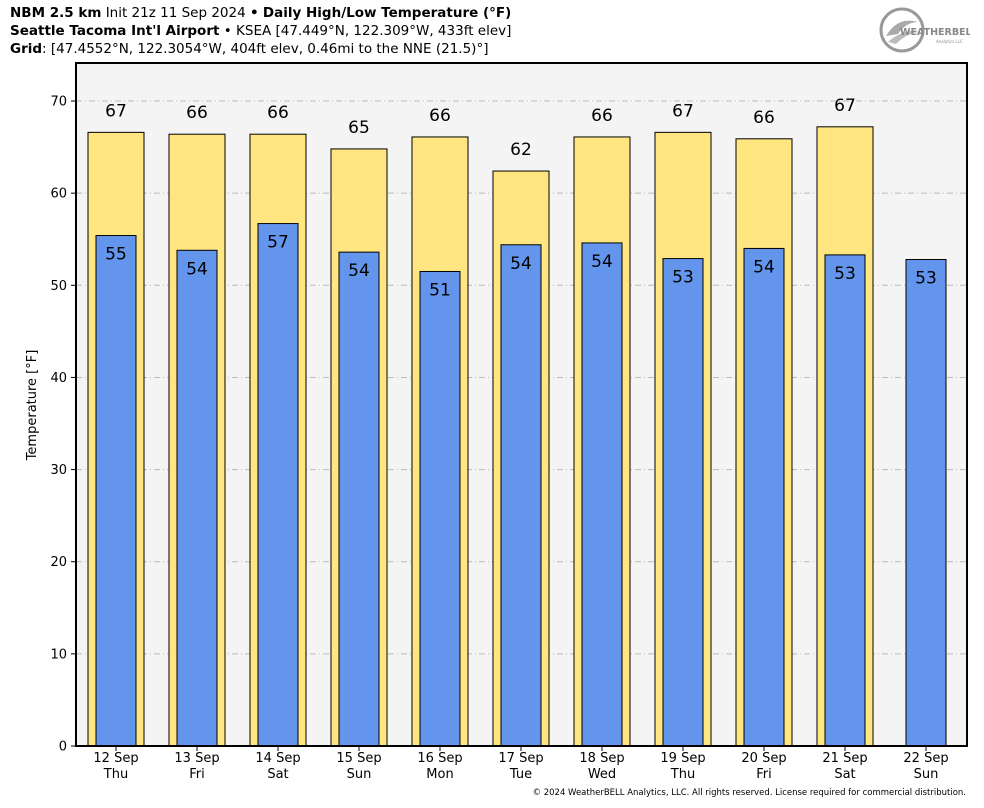  Describe the element at coordinates (63, 425) in the screenshot. I see `y-axis: 0 10 20 30 40 50 60 70` at that location.